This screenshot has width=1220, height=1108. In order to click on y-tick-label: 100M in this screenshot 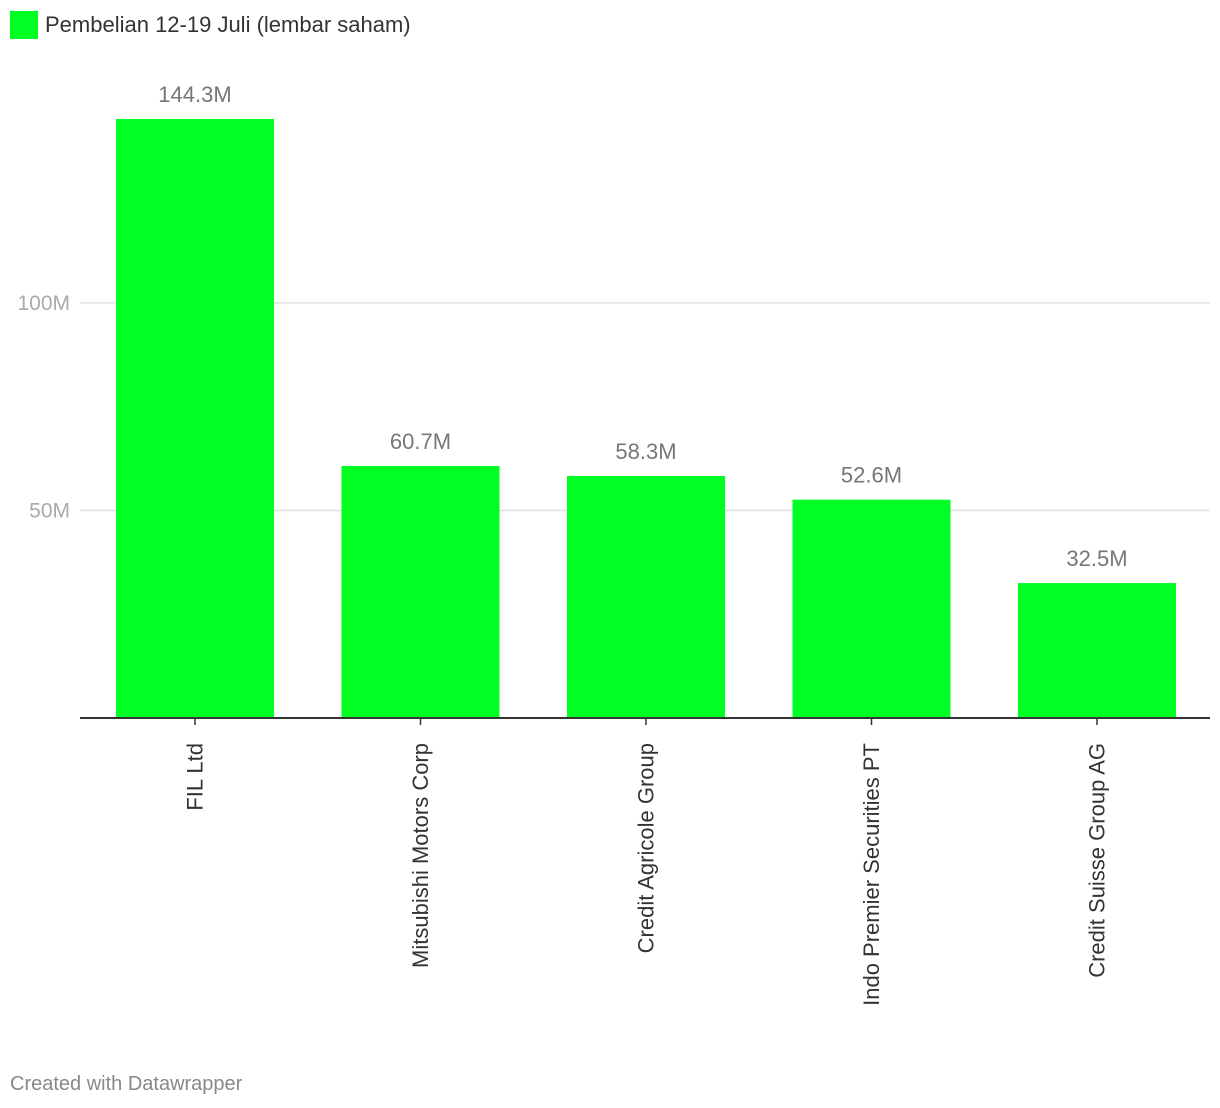, I will do `click(43, 303)`.